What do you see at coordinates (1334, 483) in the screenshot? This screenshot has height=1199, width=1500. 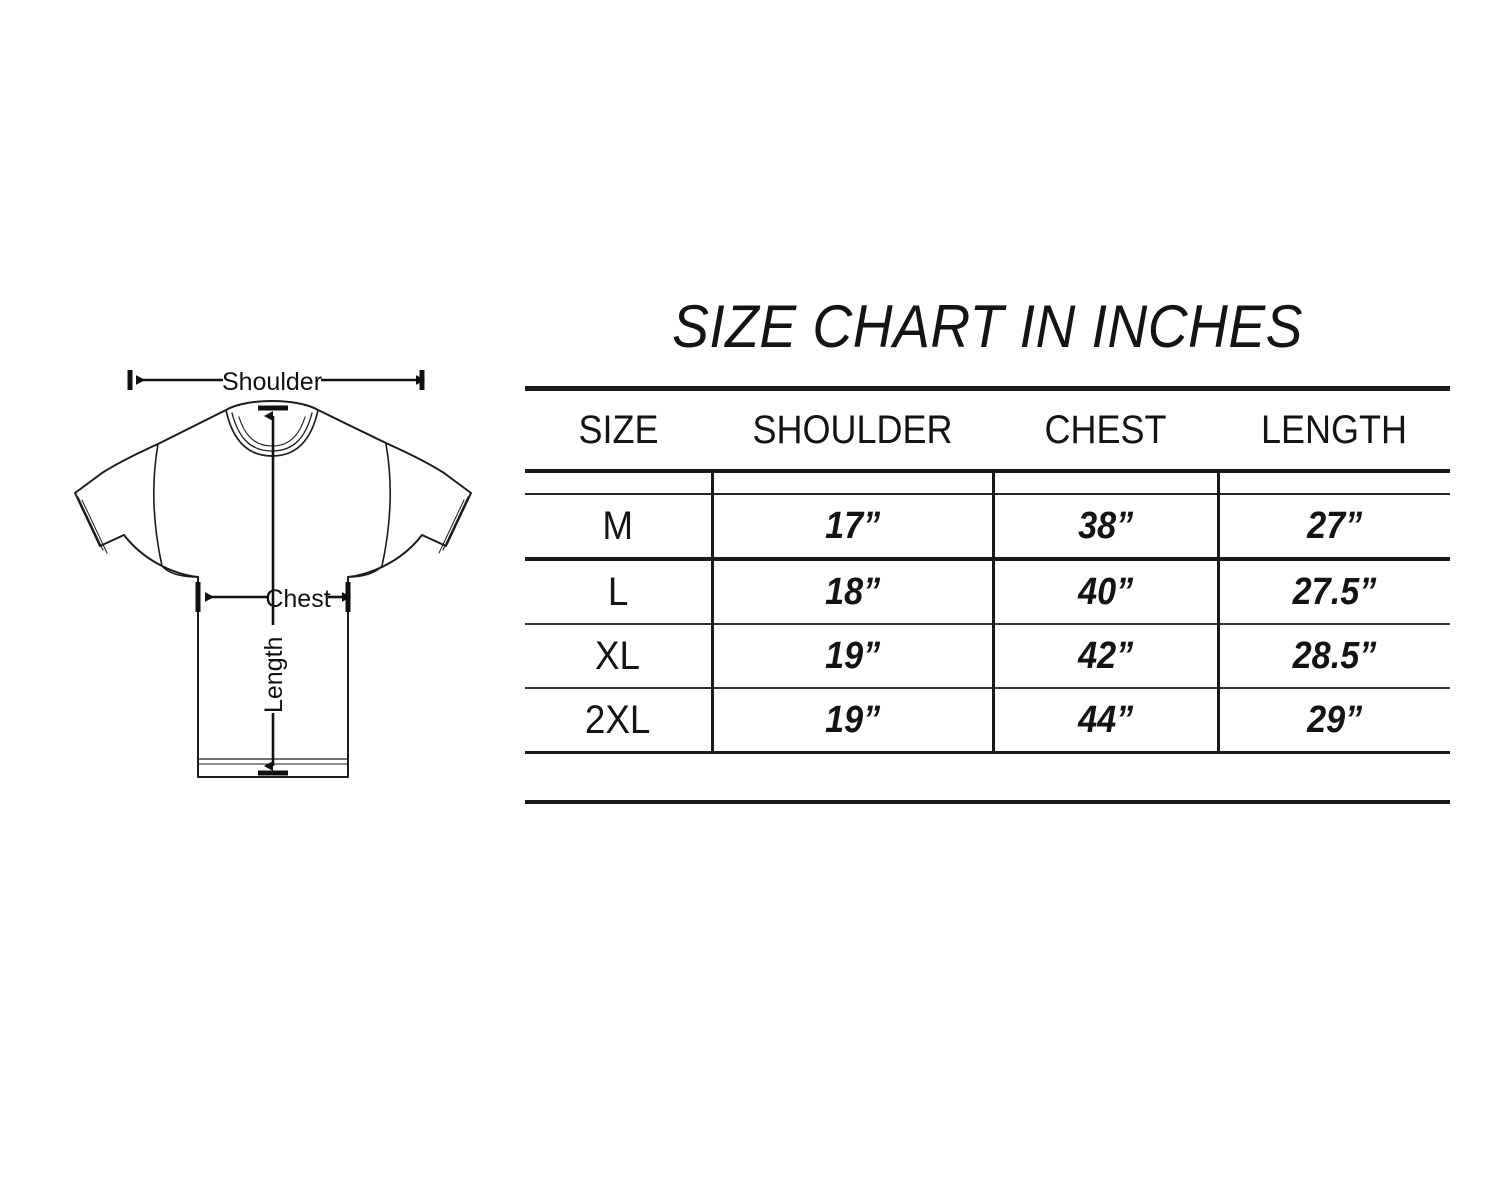 I see `spacer-cell-length` at bounding box center [1334, 483].